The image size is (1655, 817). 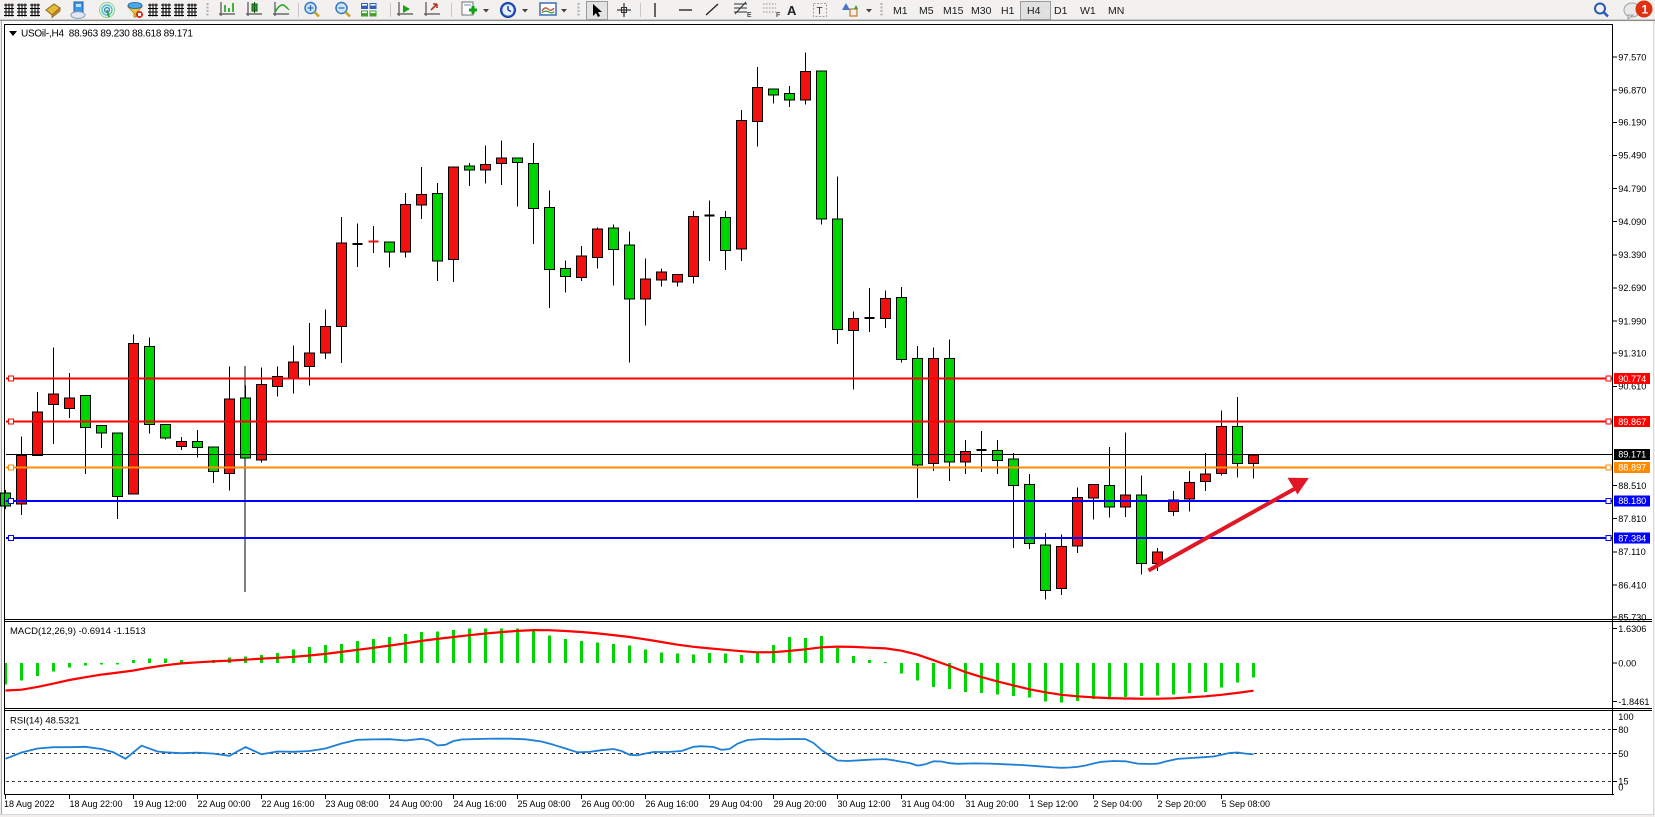 I want to click on svg-text: 96.870, so click(x=1632, y=90).